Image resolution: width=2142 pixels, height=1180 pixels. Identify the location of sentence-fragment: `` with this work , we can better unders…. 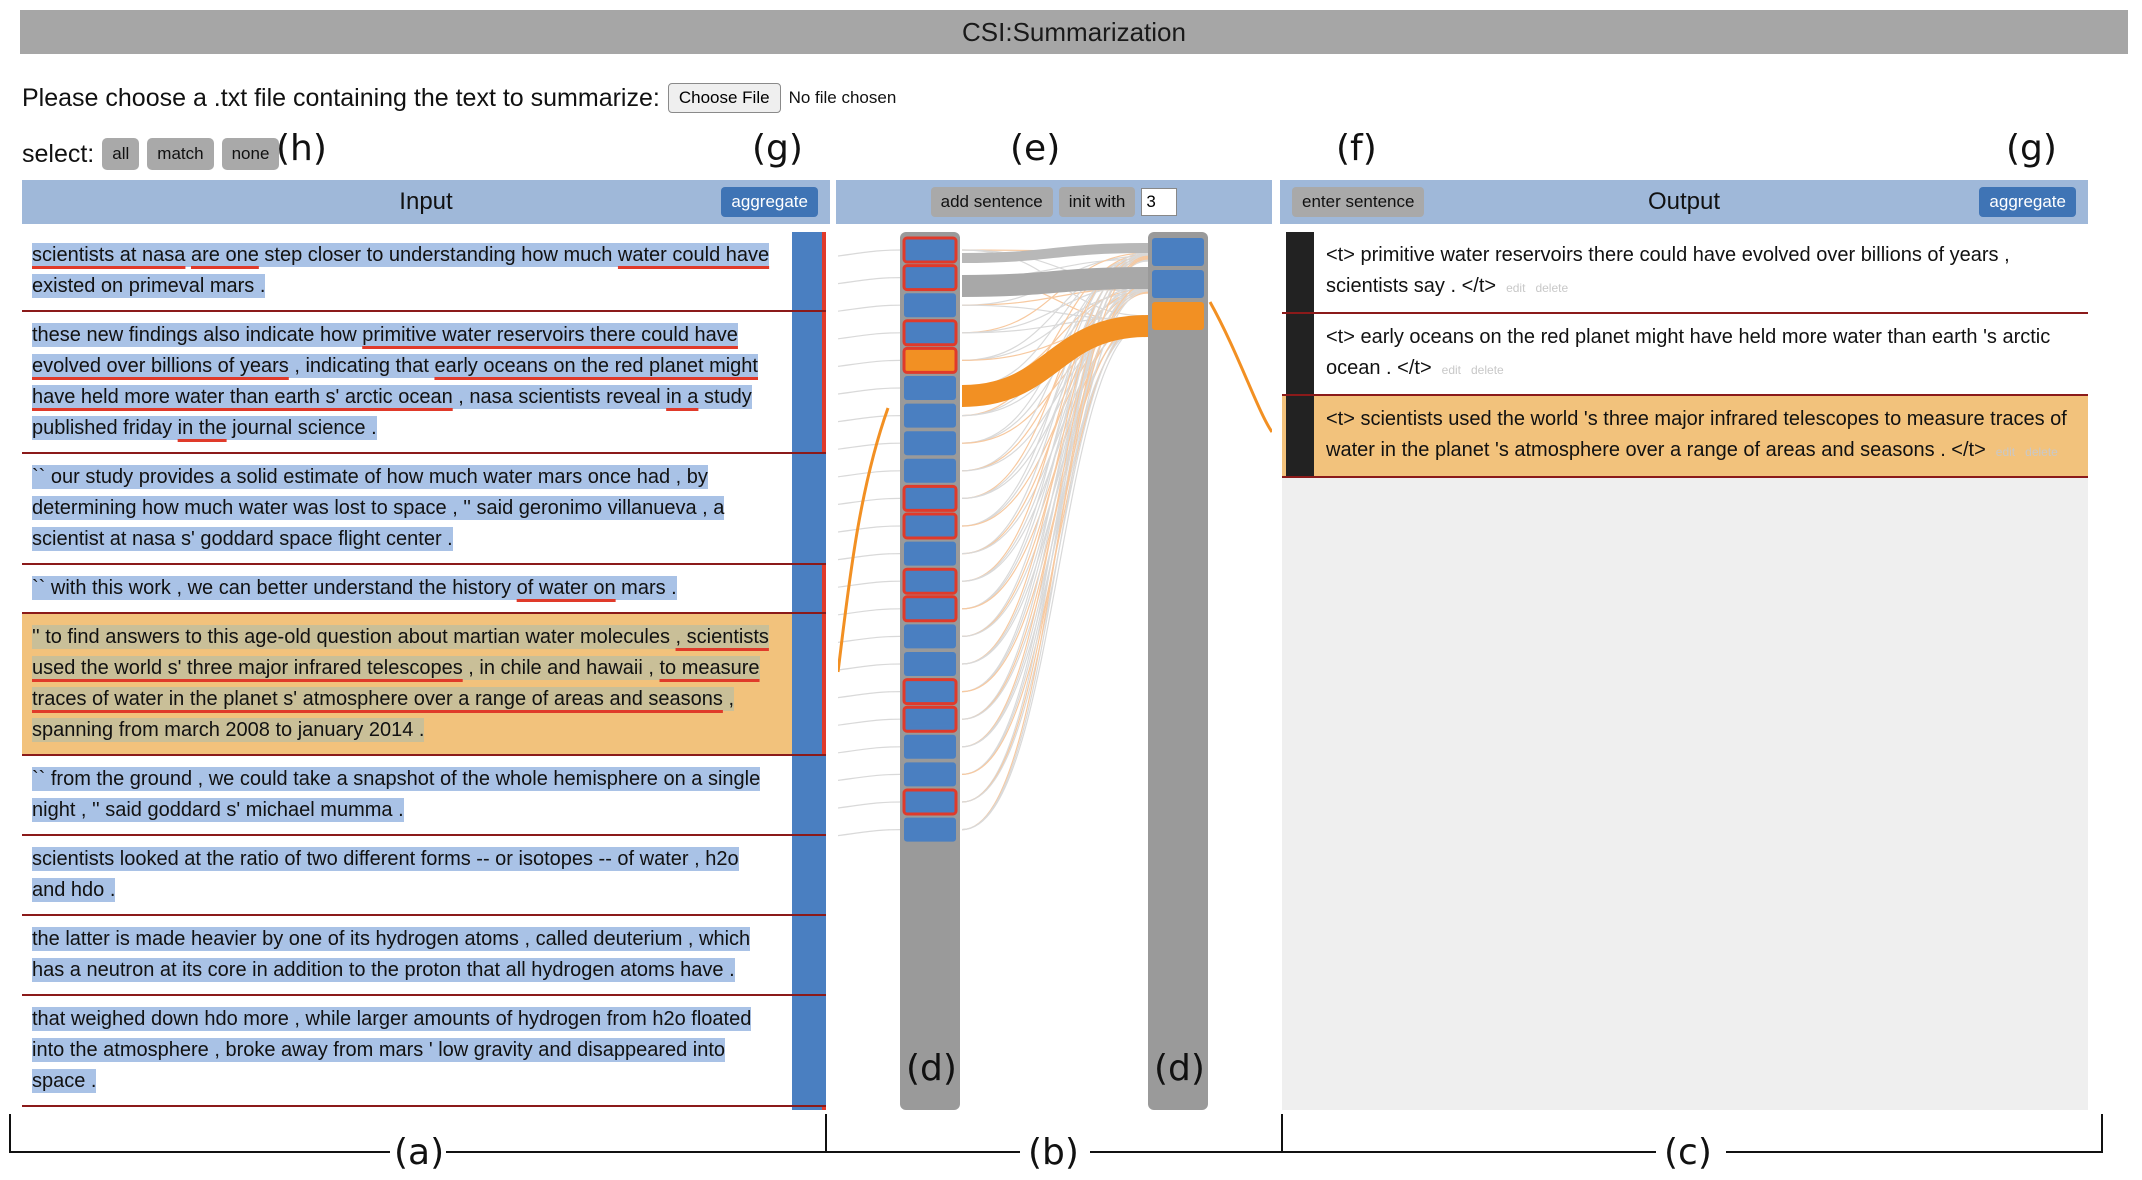
(274, 588).